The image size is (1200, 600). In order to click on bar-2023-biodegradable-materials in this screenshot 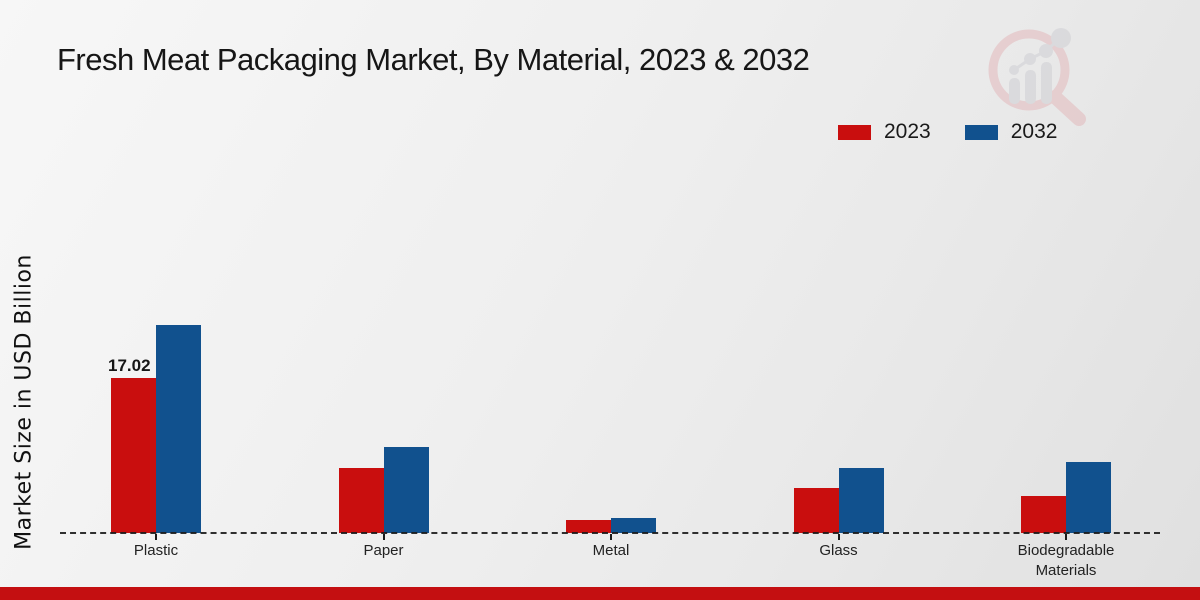, I will do `click(1043, 514)`.